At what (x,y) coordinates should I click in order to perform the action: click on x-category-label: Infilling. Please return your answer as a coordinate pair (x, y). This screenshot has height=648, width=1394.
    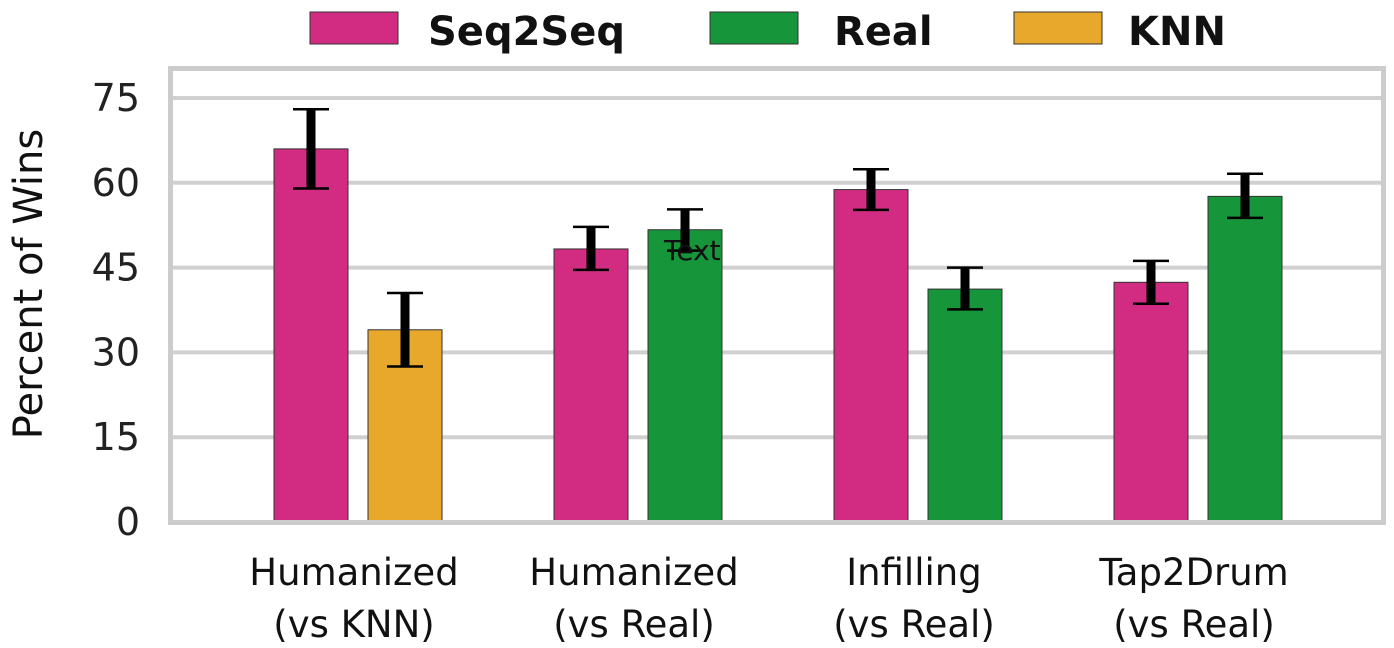
    Looking at the image, I should click on (913, 572).